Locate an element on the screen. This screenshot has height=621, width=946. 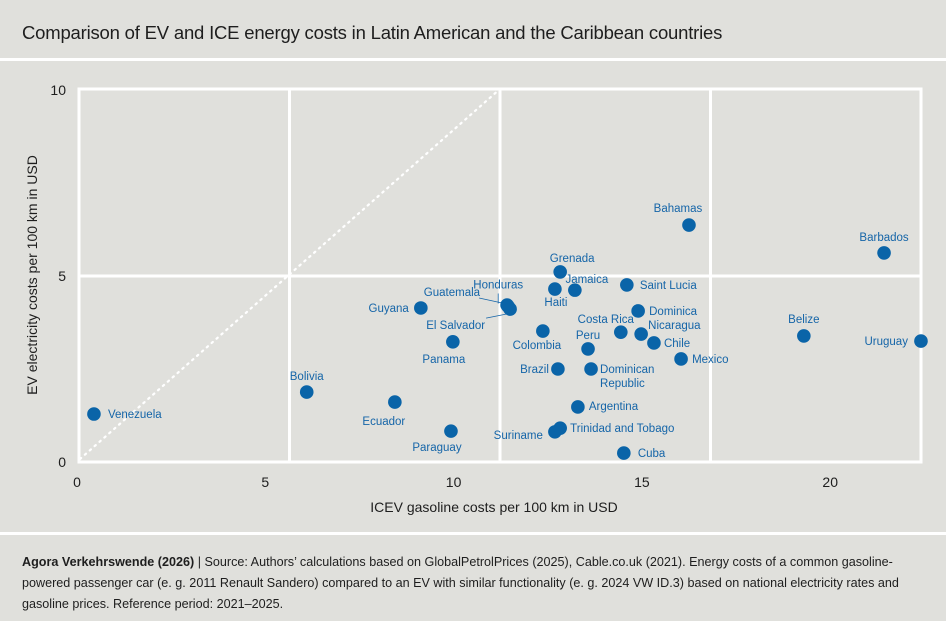
point-peru is located at coordinates (588, 349).